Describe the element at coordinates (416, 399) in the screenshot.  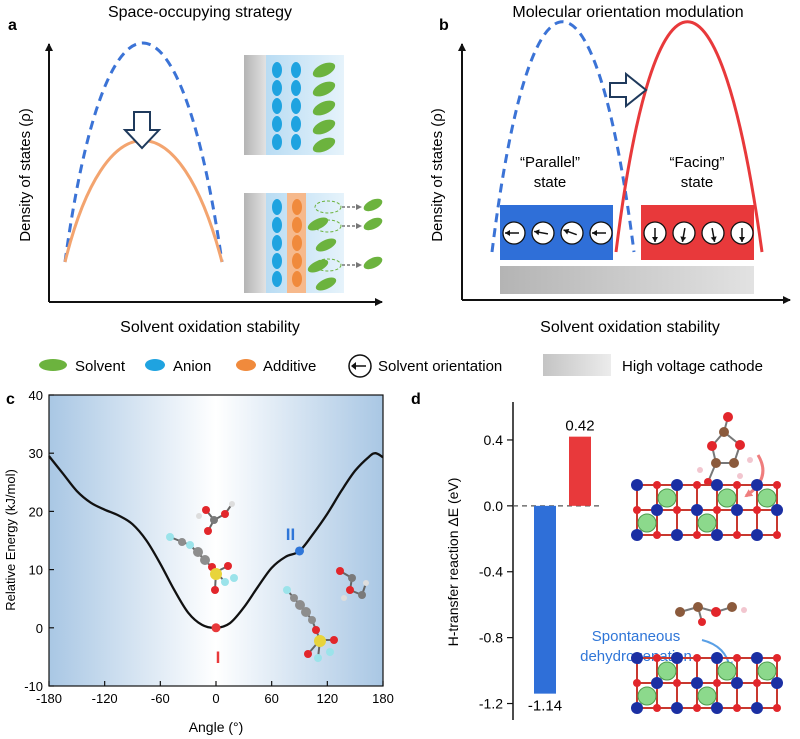
I see `panel-d-letter: d` at that location.